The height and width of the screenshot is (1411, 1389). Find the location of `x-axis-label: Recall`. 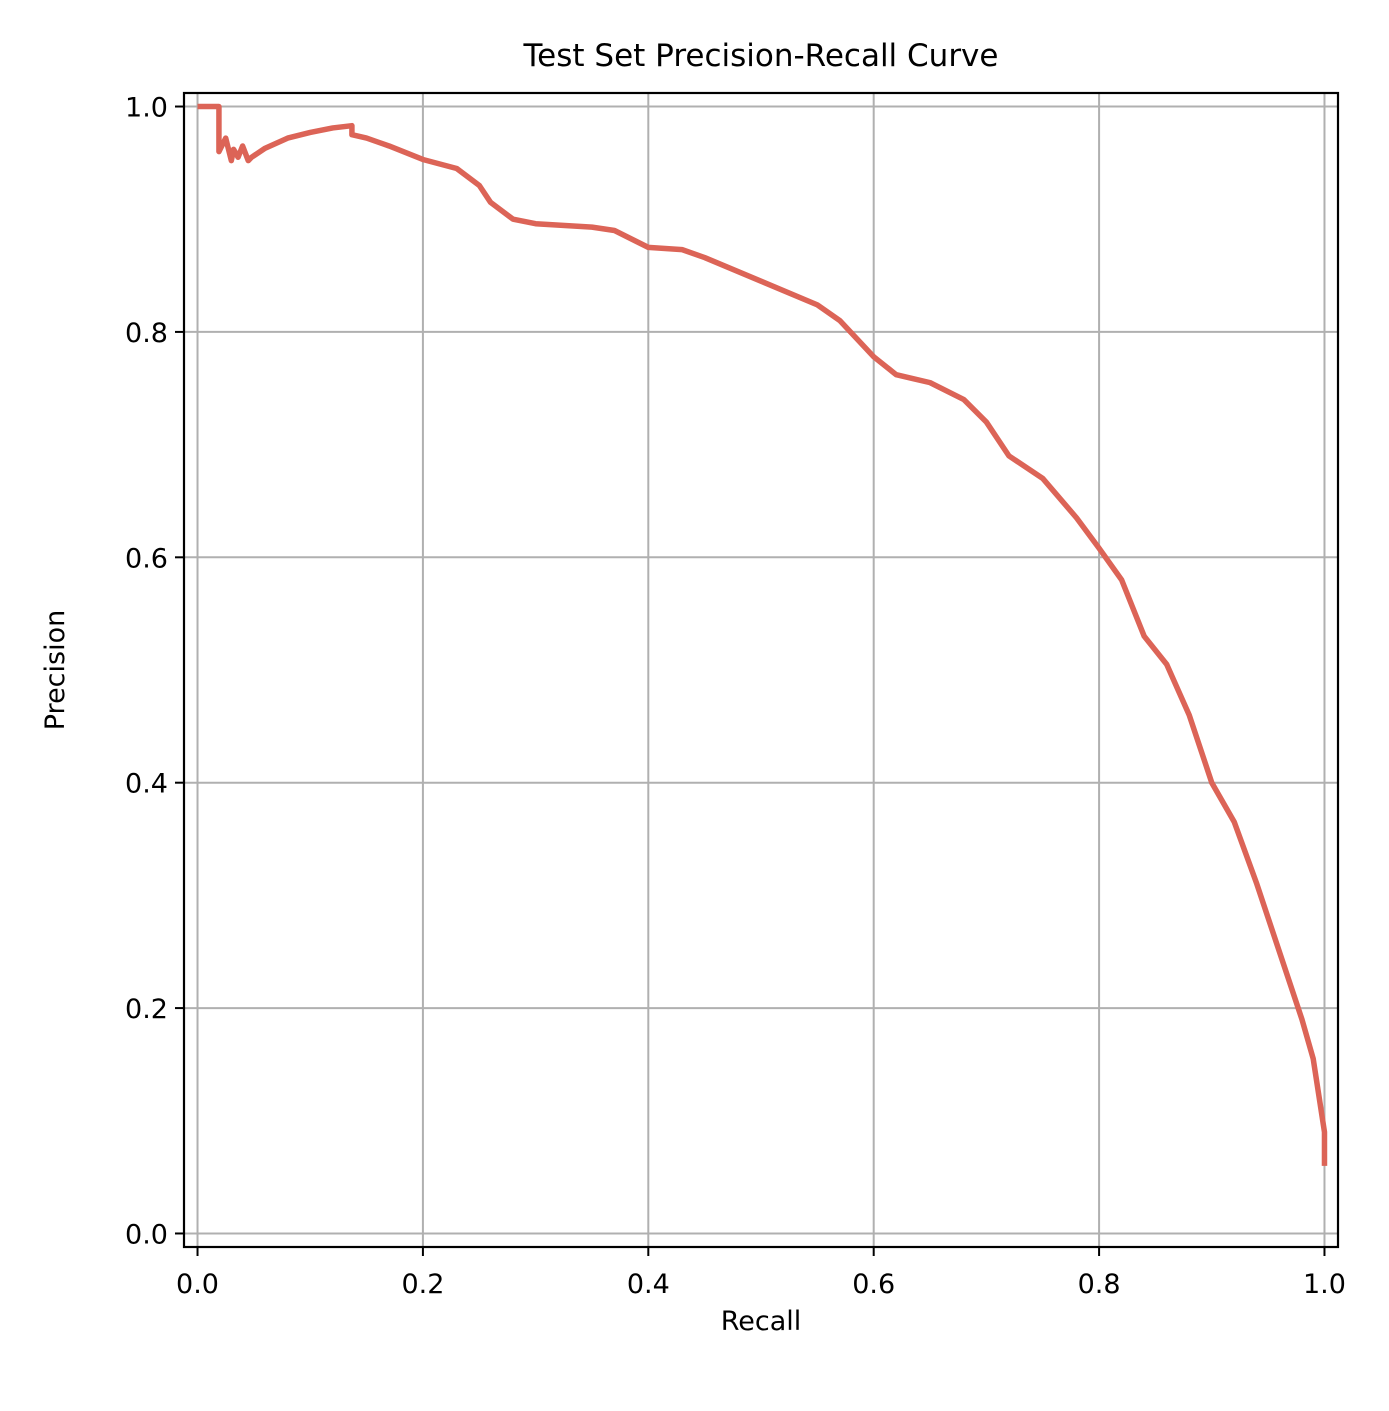

x-axis-label: Recall is located at coordinates (761, 1321).